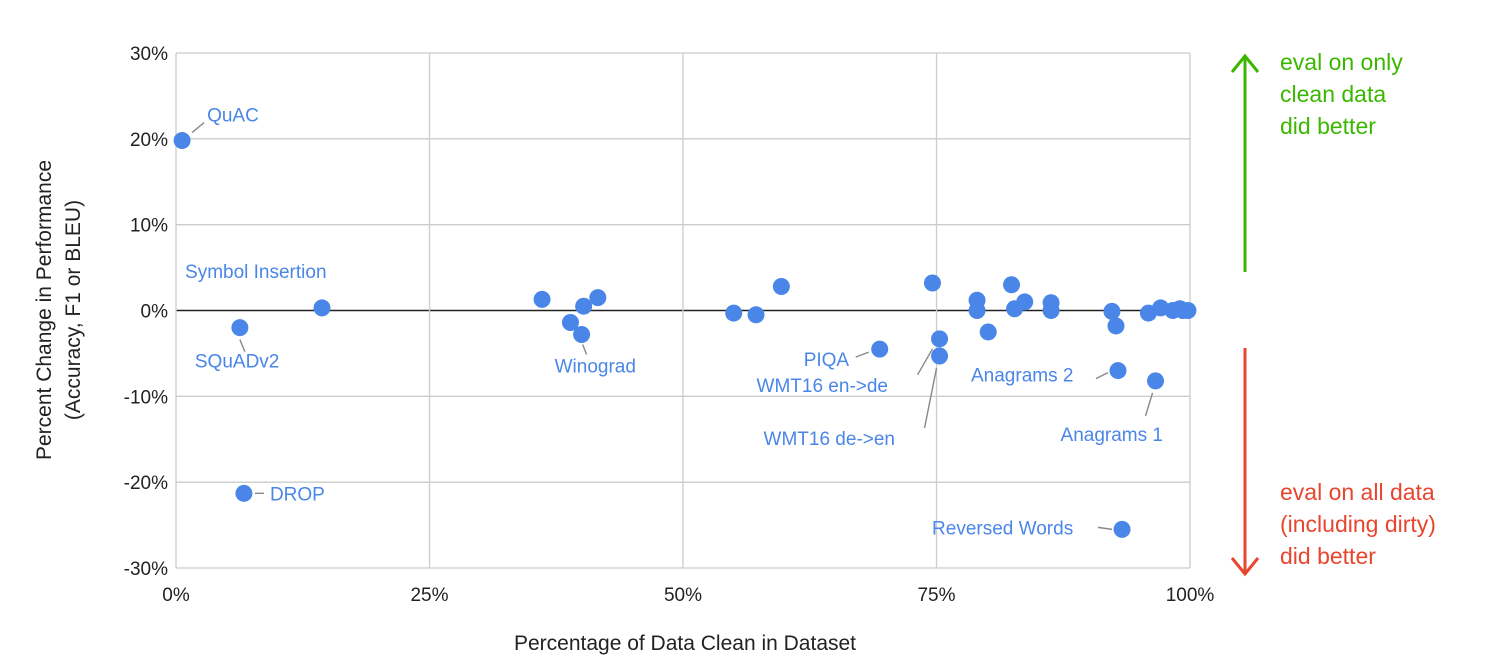 The image size is (1496, 670). Describe the element at coordinates (595, 367) in the screenshot. I see `point-label: Winograd` at that location.